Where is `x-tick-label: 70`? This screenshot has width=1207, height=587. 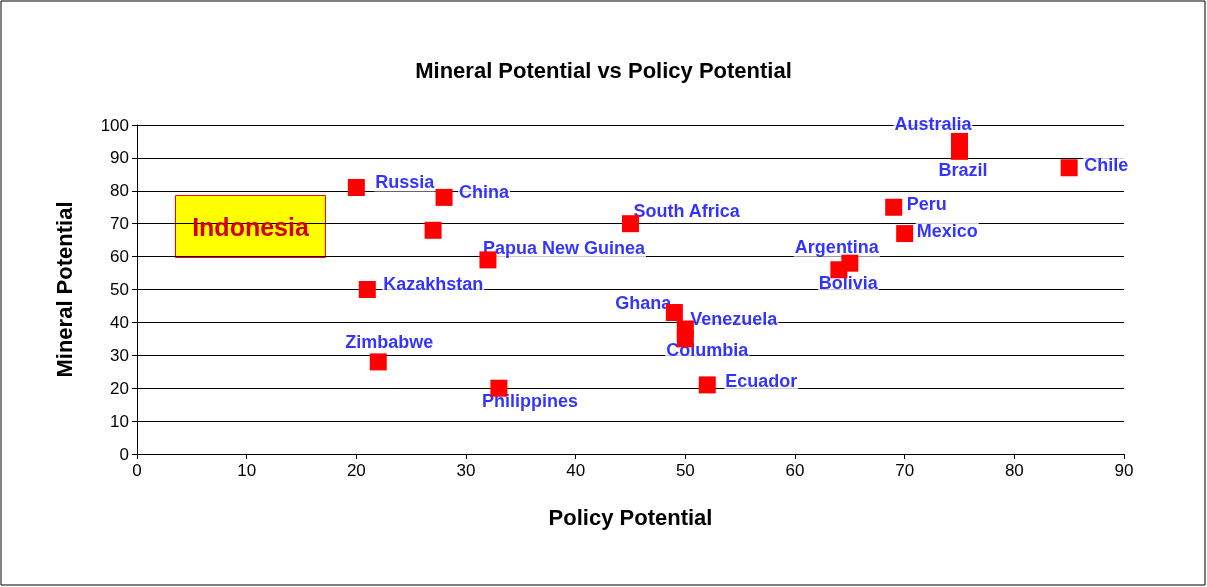
x-tick-label: 70 is located at coordinates (905, 470).